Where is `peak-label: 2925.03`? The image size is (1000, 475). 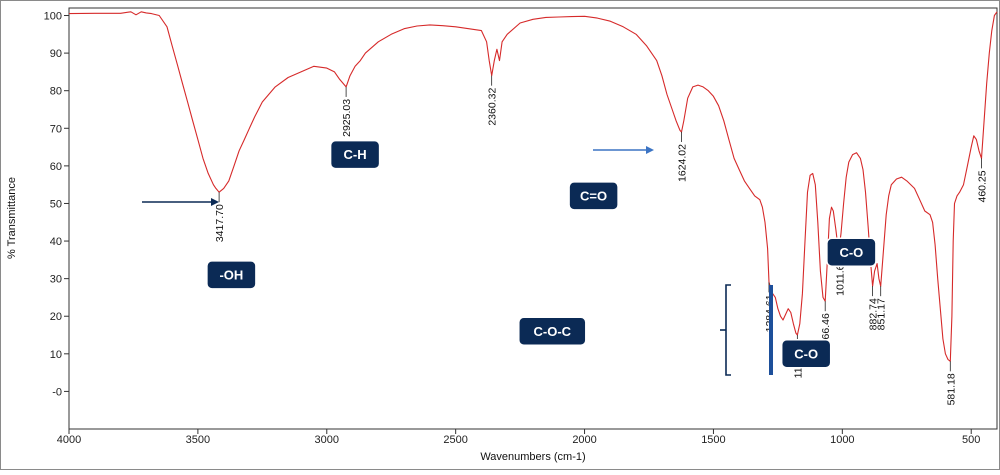
peak-label: 2925.03 is located at coordinates (347, 118).